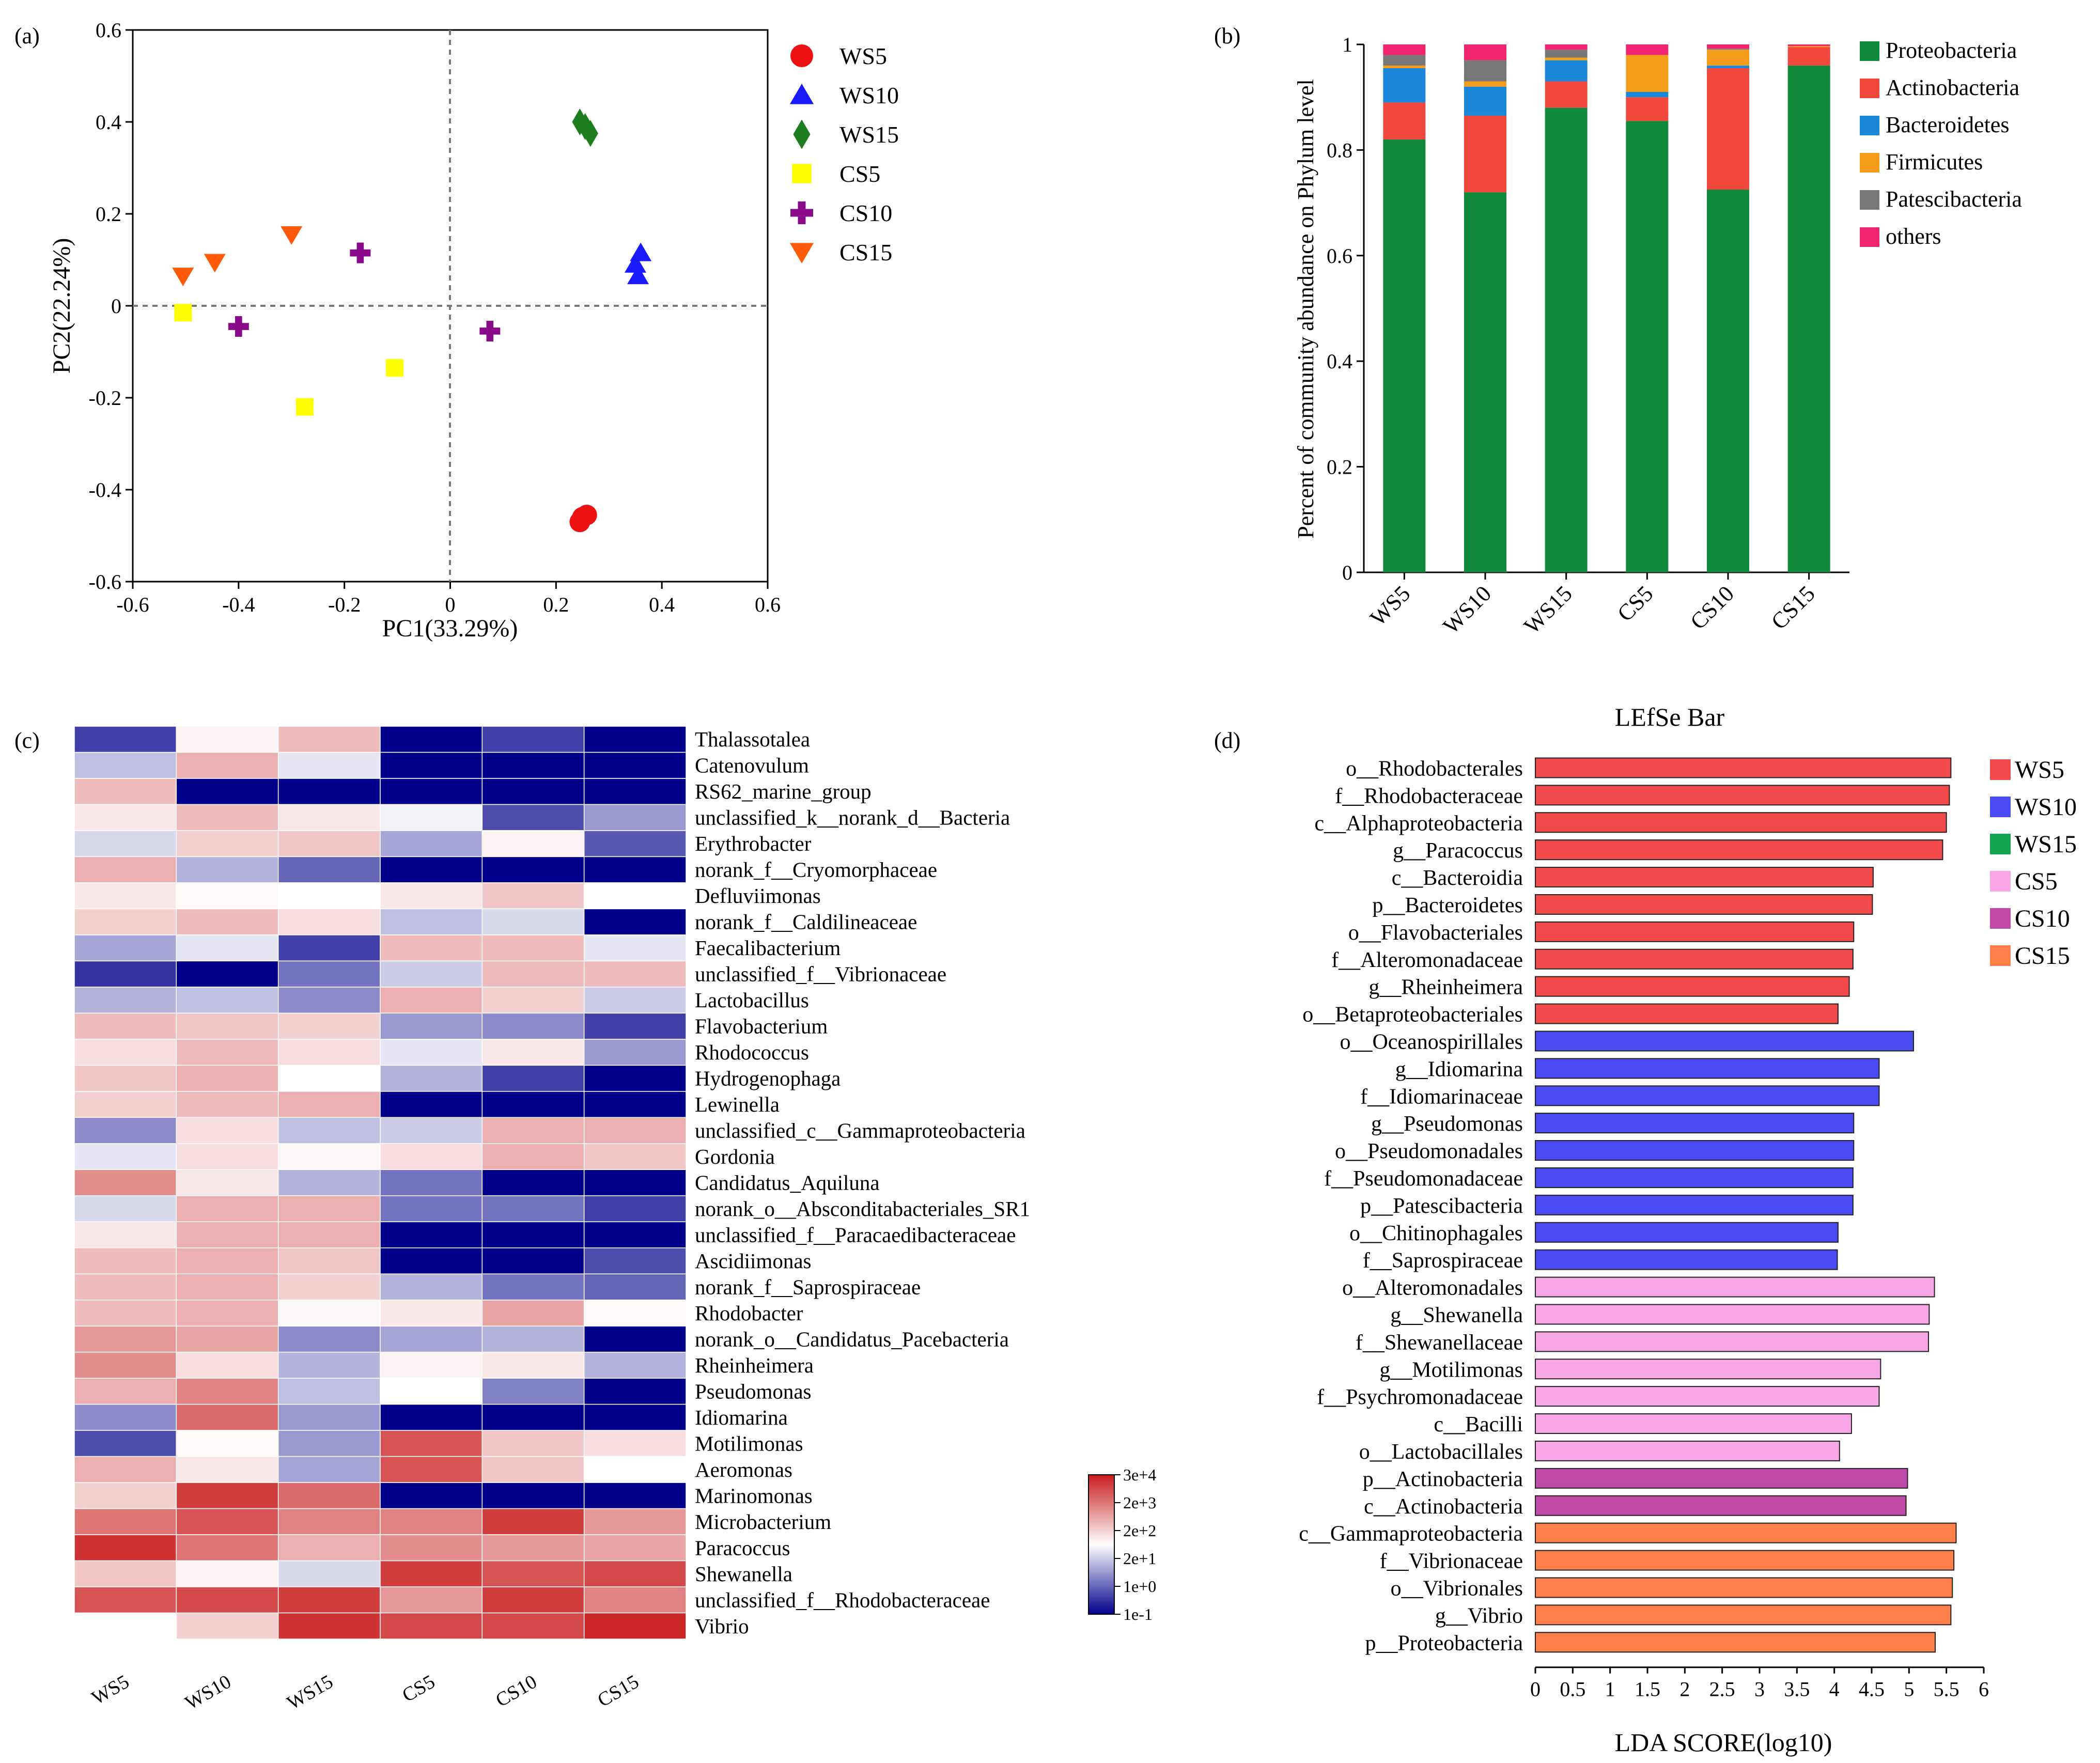 The height and width of the screenshot is (1763, 2100). I want to click on phylum-bar-segment-bacteroidetes, so click(1647, 94).